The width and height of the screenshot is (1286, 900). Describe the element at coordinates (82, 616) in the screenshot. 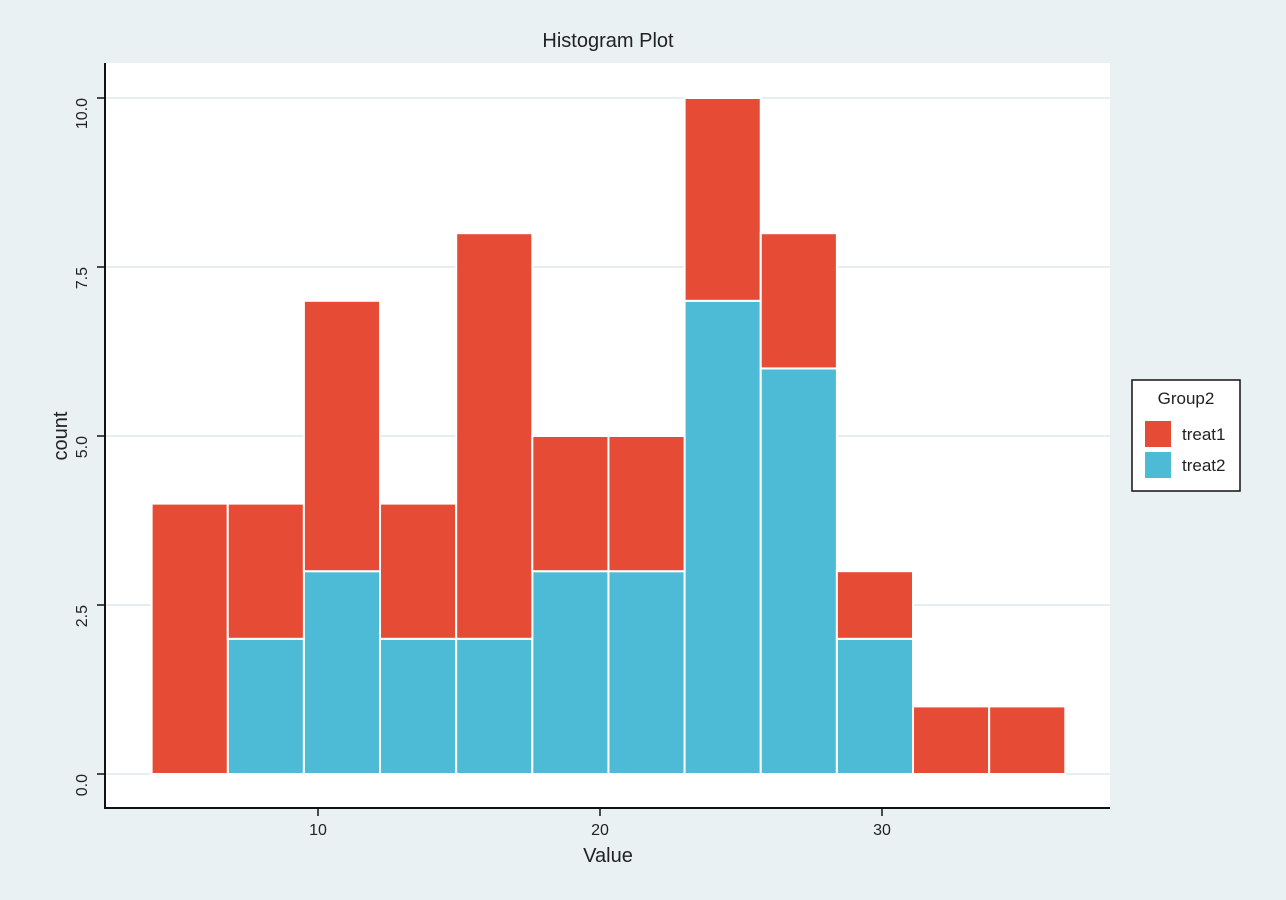

I see `y-tick-label: 2.5` at that location.